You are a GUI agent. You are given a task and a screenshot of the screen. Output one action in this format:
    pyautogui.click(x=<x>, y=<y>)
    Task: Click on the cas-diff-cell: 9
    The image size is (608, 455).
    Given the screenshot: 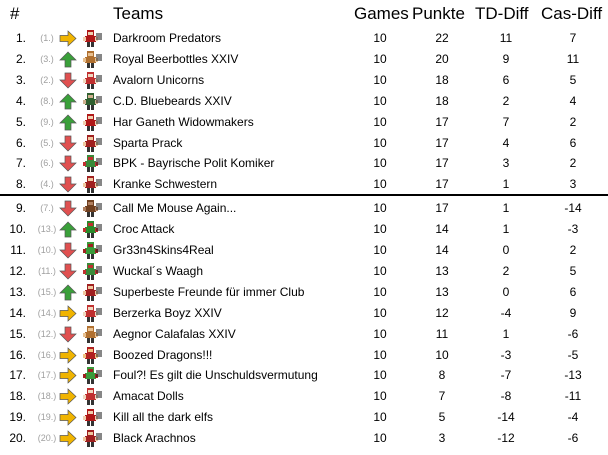 What is the action you would take?
    pyautogui.click(x=573, y=312)
    